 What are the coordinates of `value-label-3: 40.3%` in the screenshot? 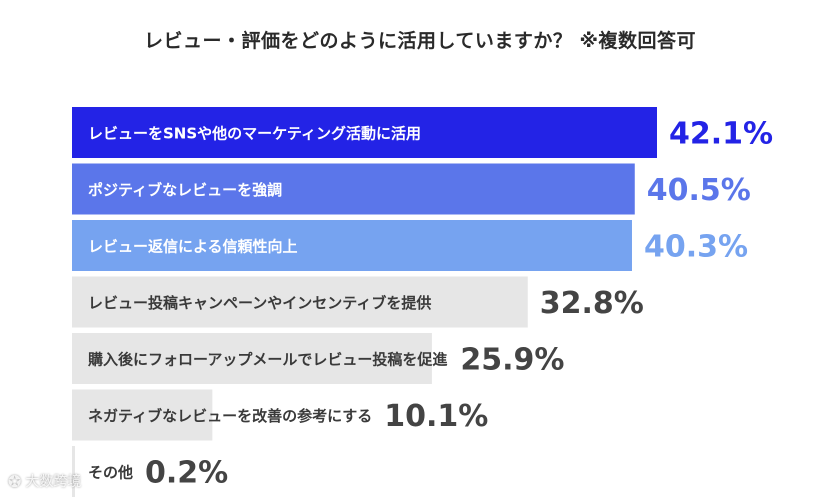 It's located at (696, 247).